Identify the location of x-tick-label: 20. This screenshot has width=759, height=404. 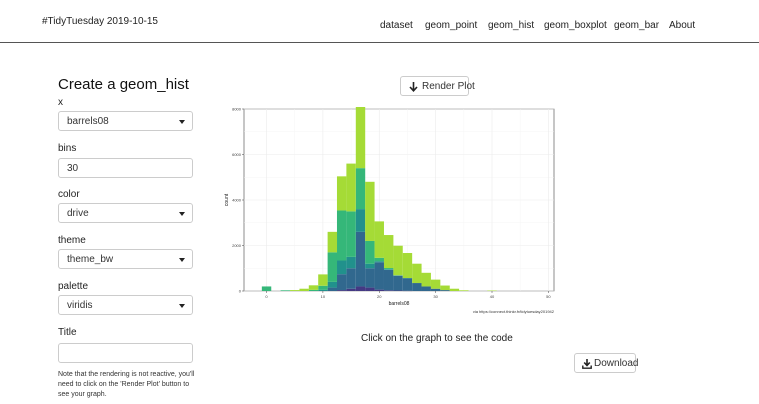
(379, 296).